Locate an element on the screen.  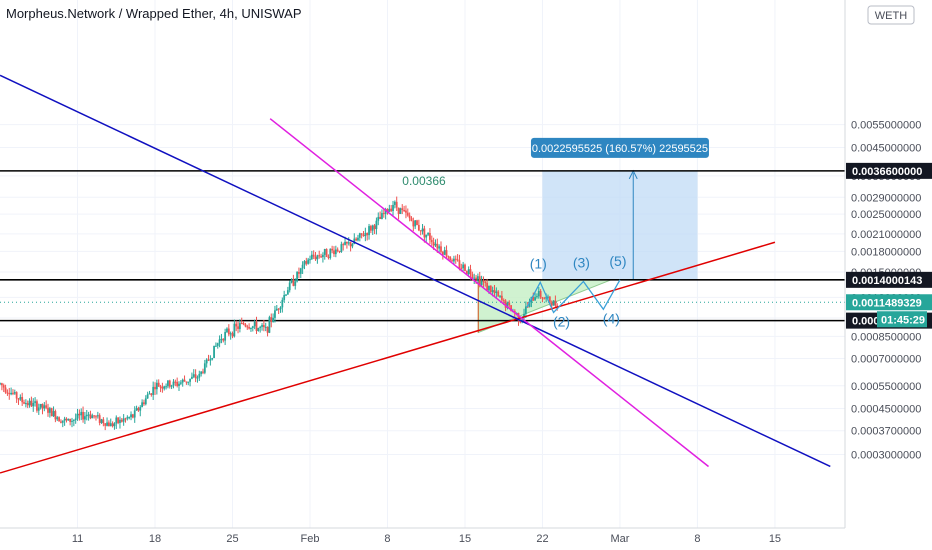
price-tick-label: 0.0008500000 is located at coordinates (886, 337).